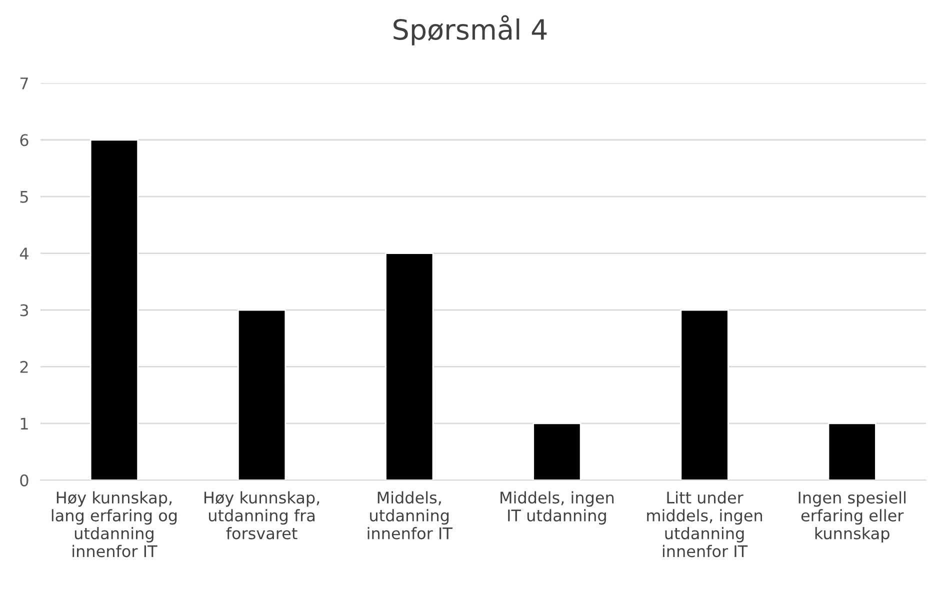 The image size is (940, 607). Describe the element at coordinates (410, 515) in the screenshot. I see `x-tick-label: Middels, utdanning innenfor IT` at that location.